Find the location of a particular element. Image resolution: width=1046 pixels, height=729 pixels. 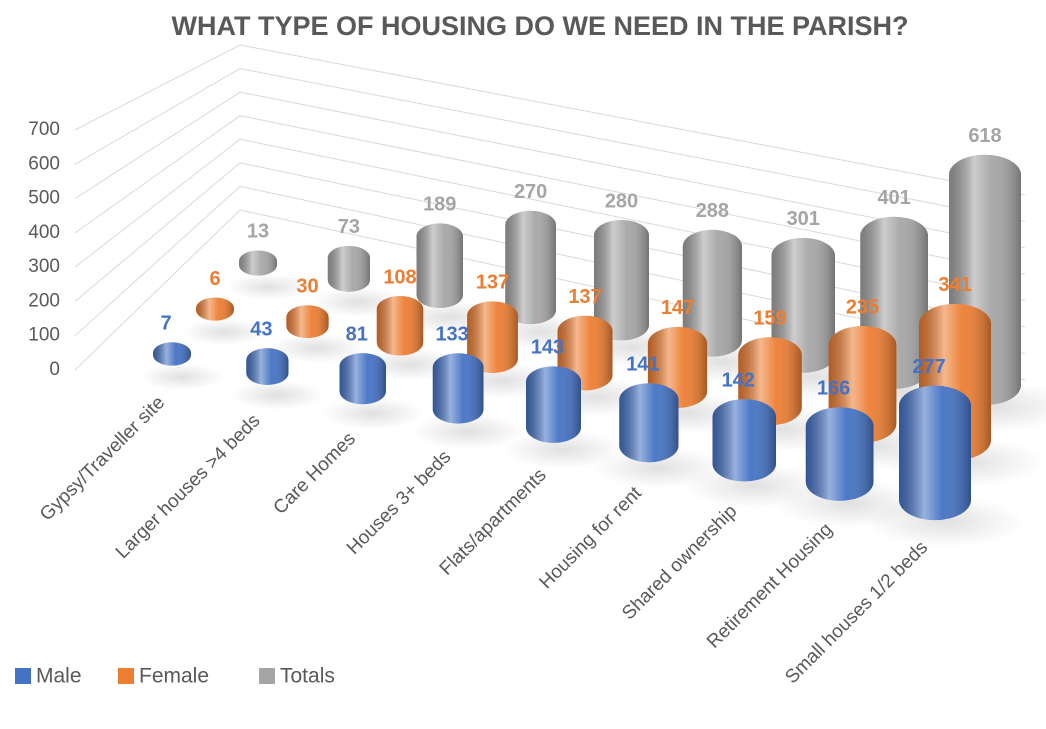

y-tick-label: 200 is located at coordinates (44, 300).